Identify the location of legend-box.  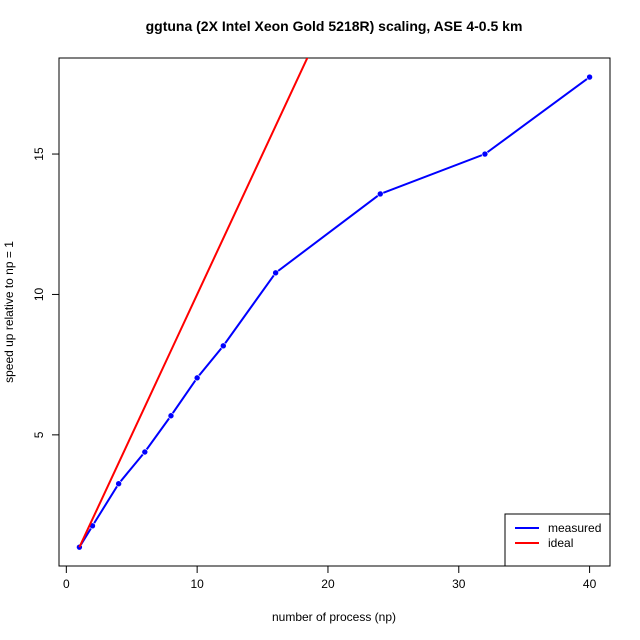
(557, 540).